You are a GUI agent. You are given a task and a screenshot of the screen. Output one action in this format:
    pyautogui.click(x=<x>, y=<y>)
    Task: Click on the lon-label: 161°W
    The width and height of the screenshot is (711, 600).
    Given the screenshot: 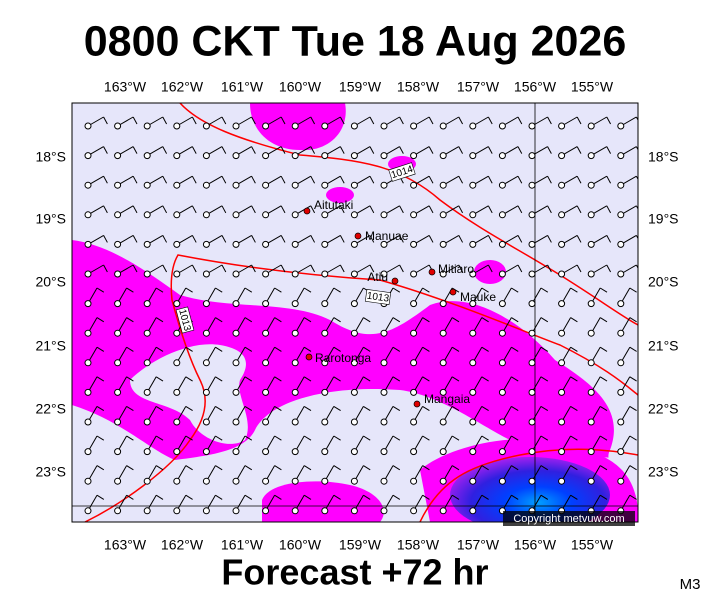 What is the action you would take?
    pyautogui.click(x=242, y=545)
    